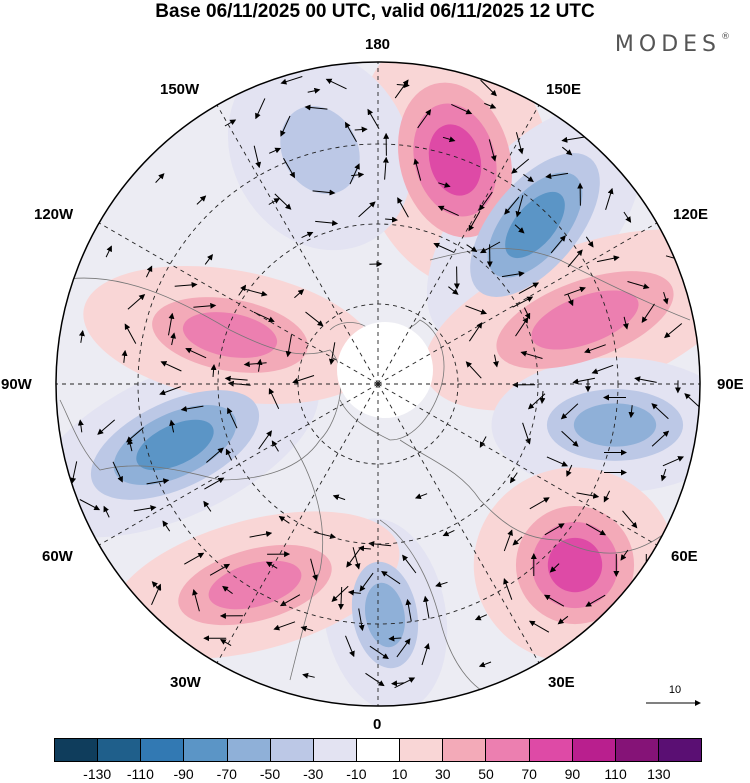 The width and height of the screenshot is (750, 783). I want to click on colorbar-tick-label: 10, so click(399, 774).